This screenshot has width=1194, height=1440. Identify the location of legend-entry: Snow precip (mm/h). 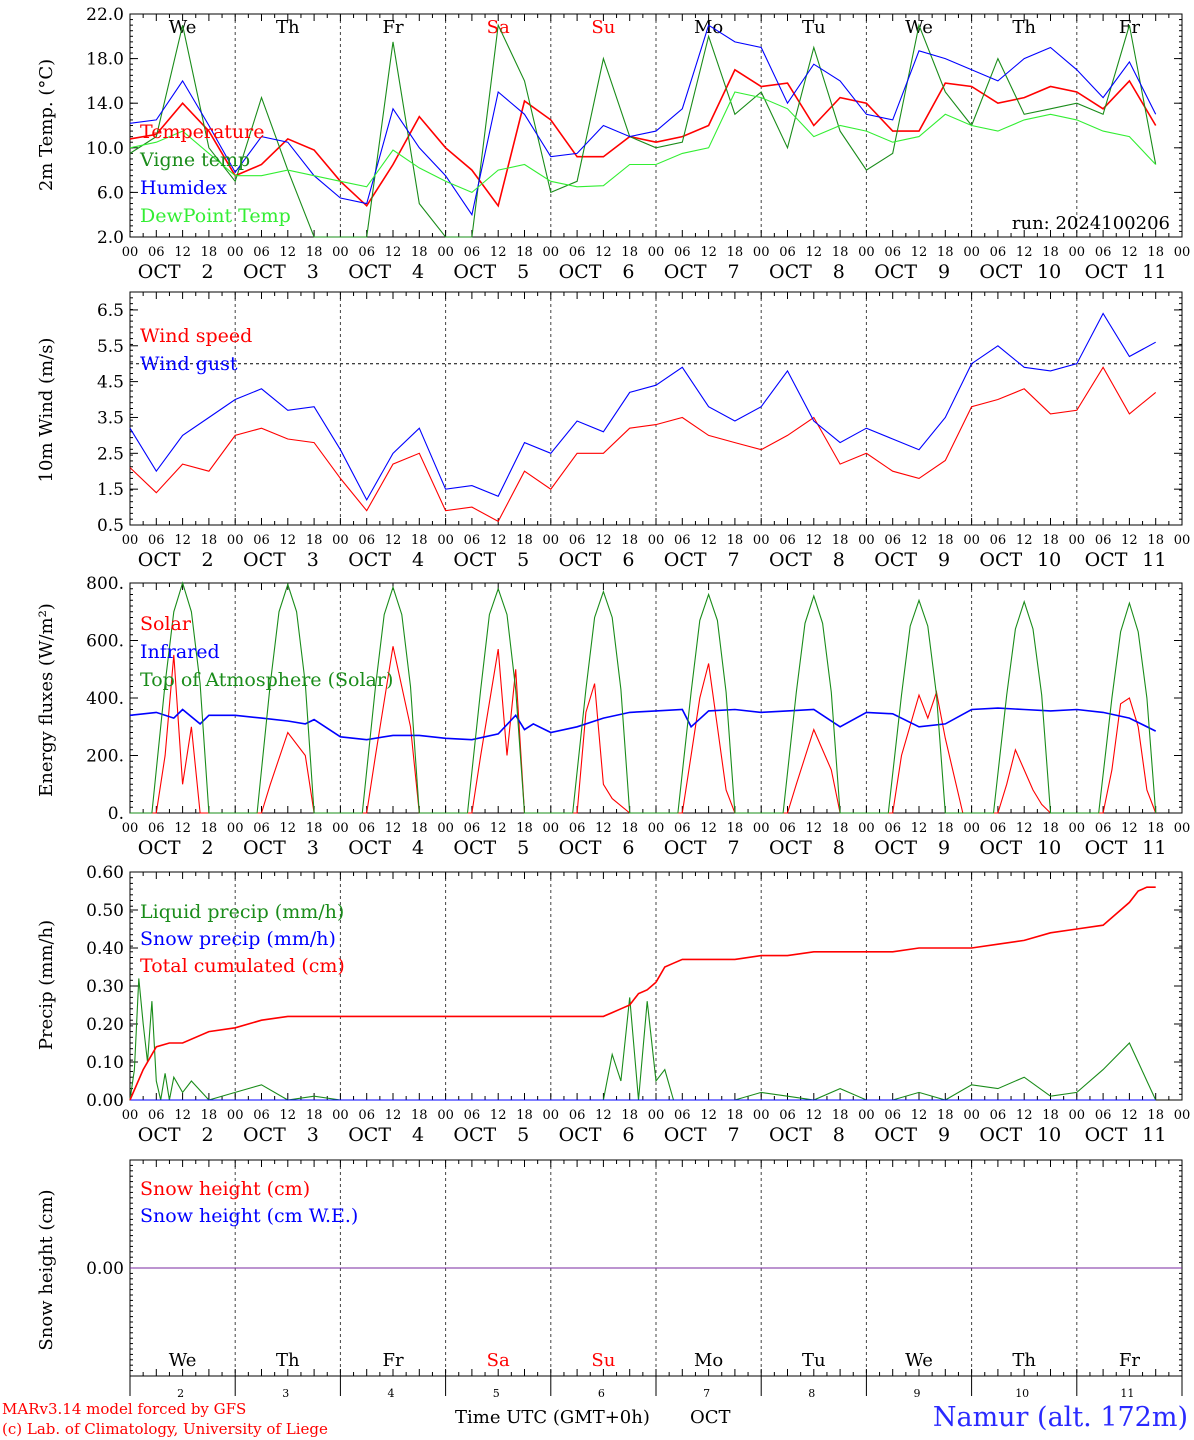
(238, 939).